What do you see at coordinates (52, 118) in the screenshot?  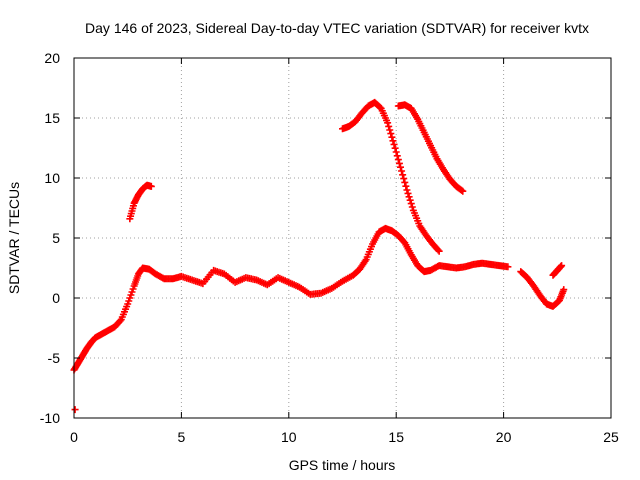 I see `y-tick-label: 15` at bounding box center [52, 118].